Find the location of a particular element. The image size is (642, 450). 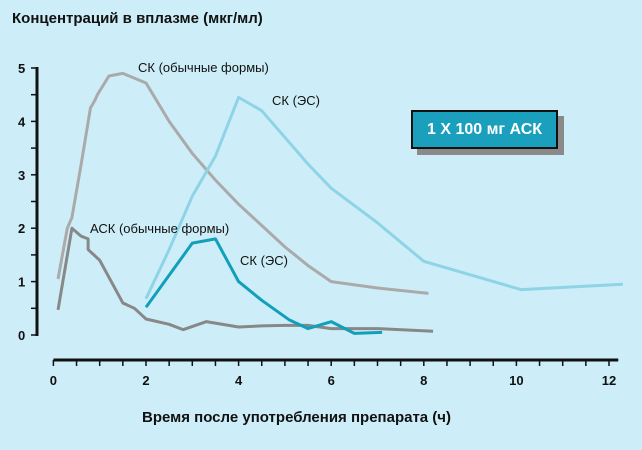

dose-annotation-box: 1 X 100 мг АСК is located at coordinates (484, 129).